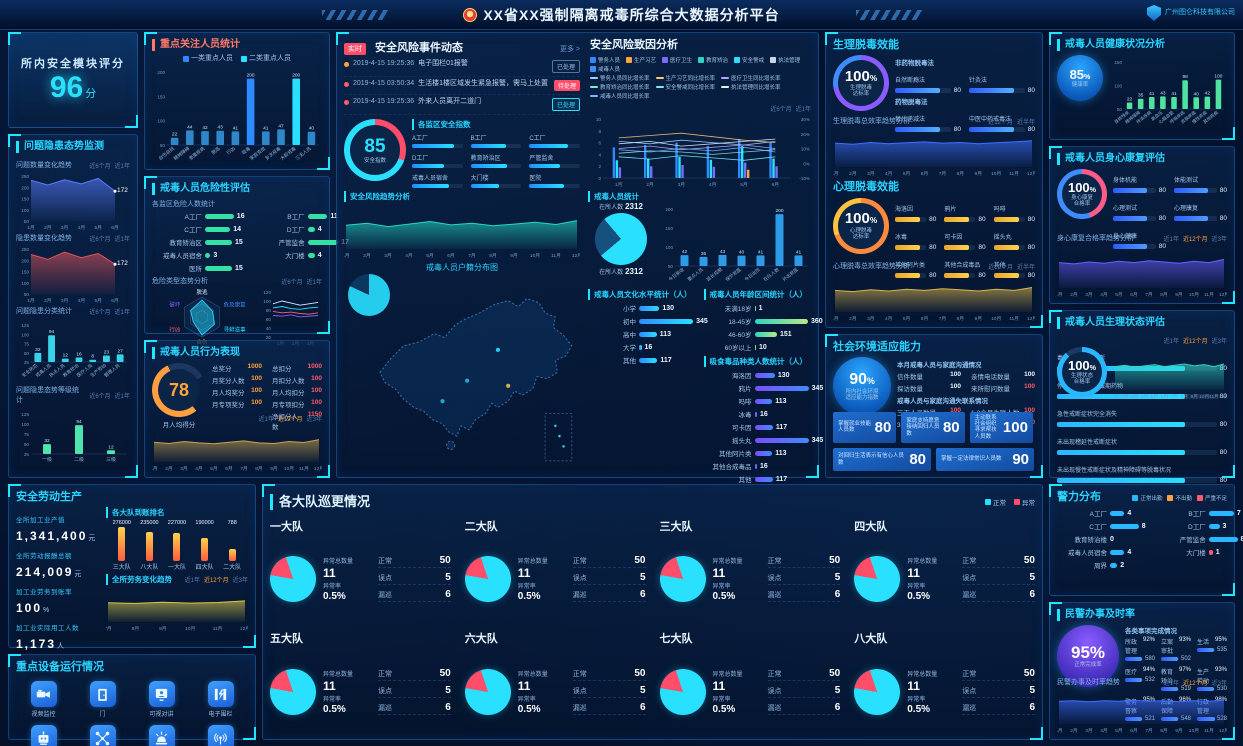 The width and height of the screenshot is (1243, 746). Describe the element at coordinates (605, 69) in the screenshot. I see `legend-item: 戒毒人员` at that location.